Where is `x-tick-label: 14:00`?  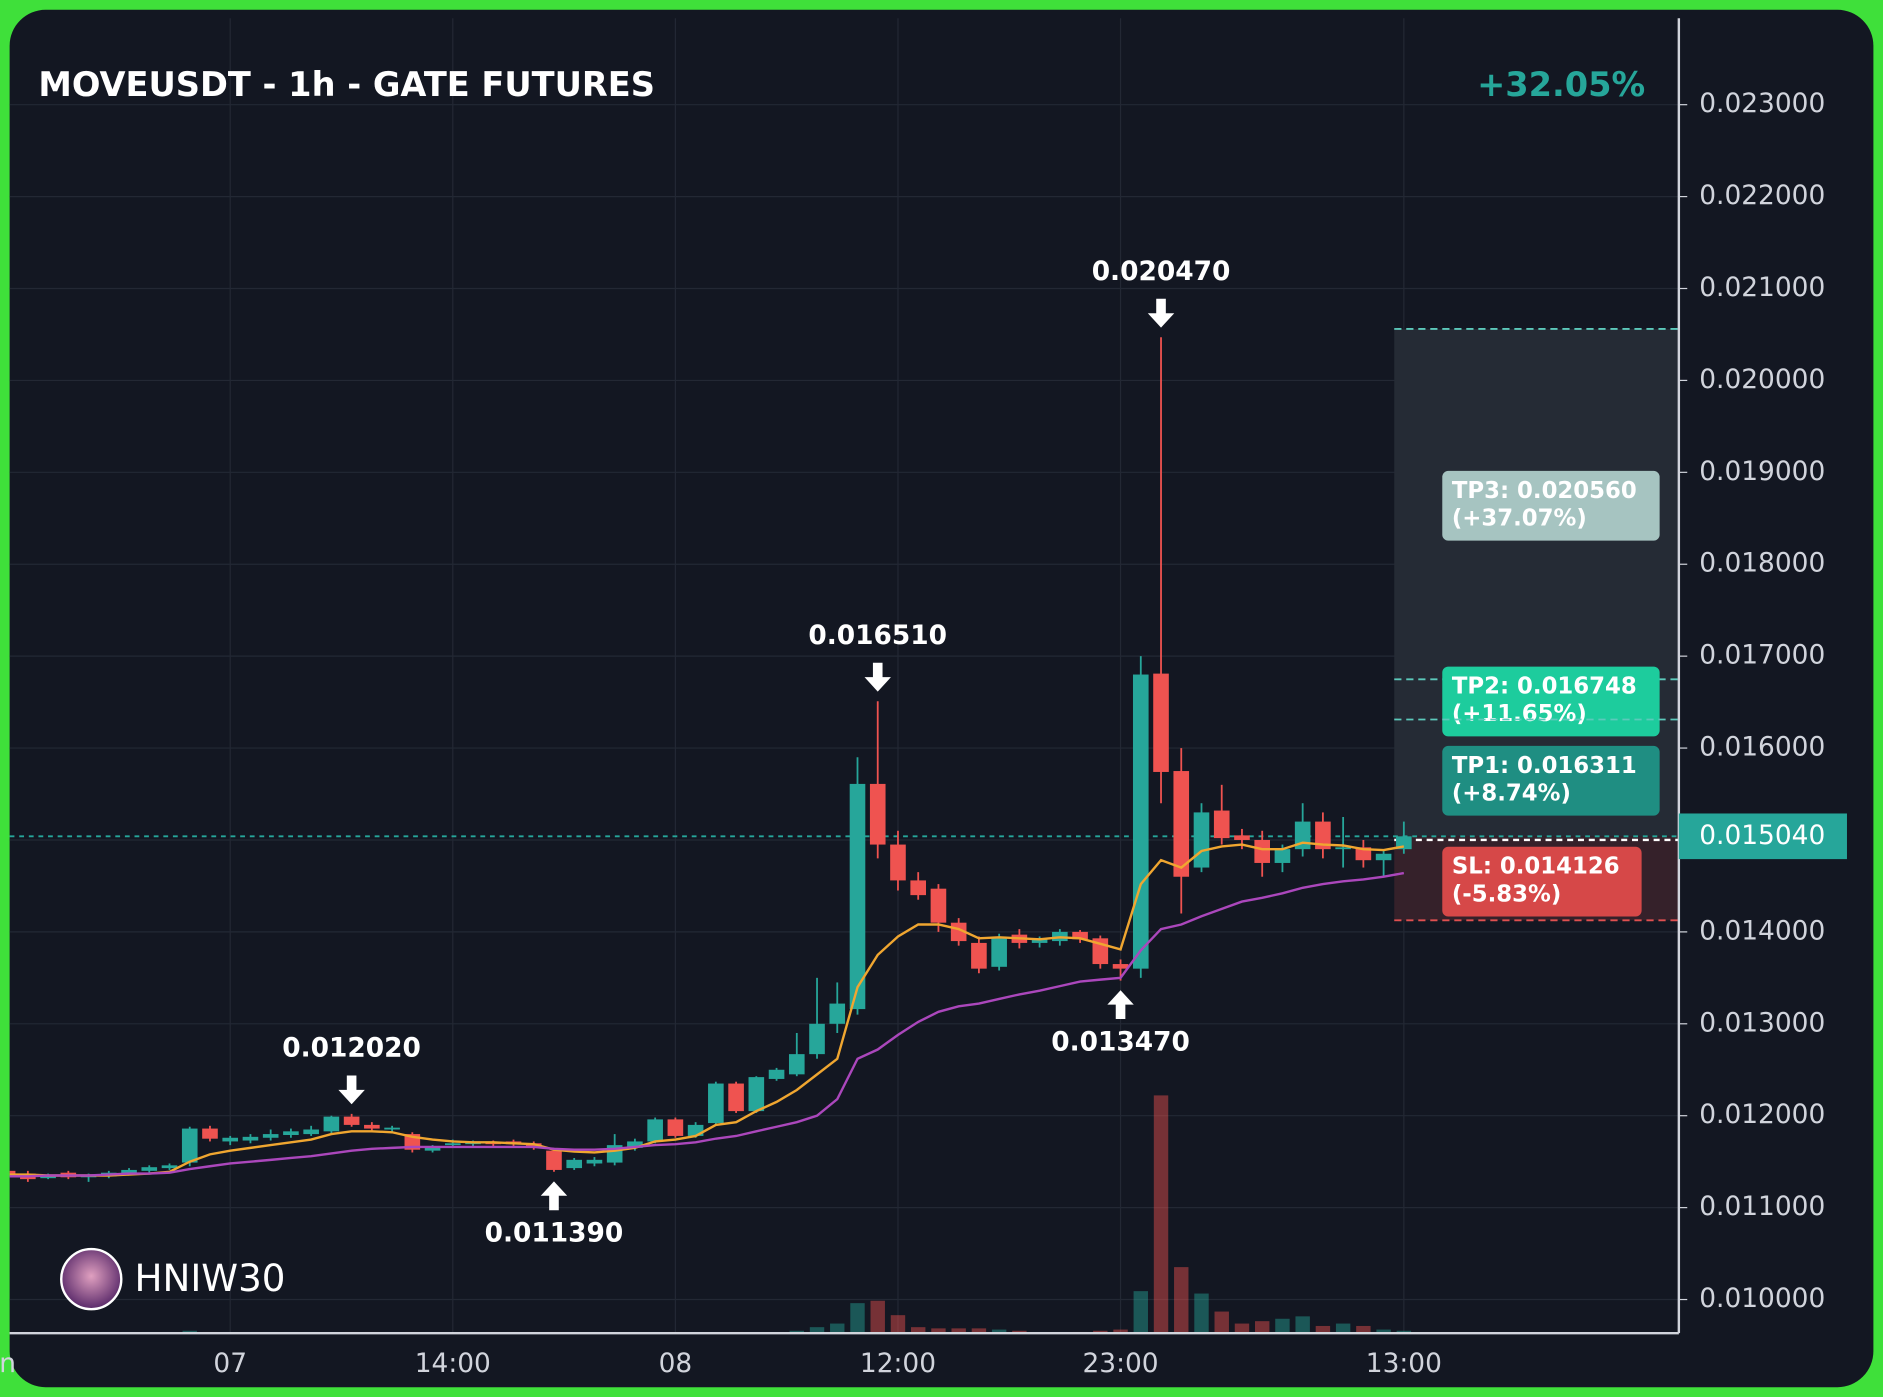 x-tick-label: 14:00 is located at coordinates (453, 1363).